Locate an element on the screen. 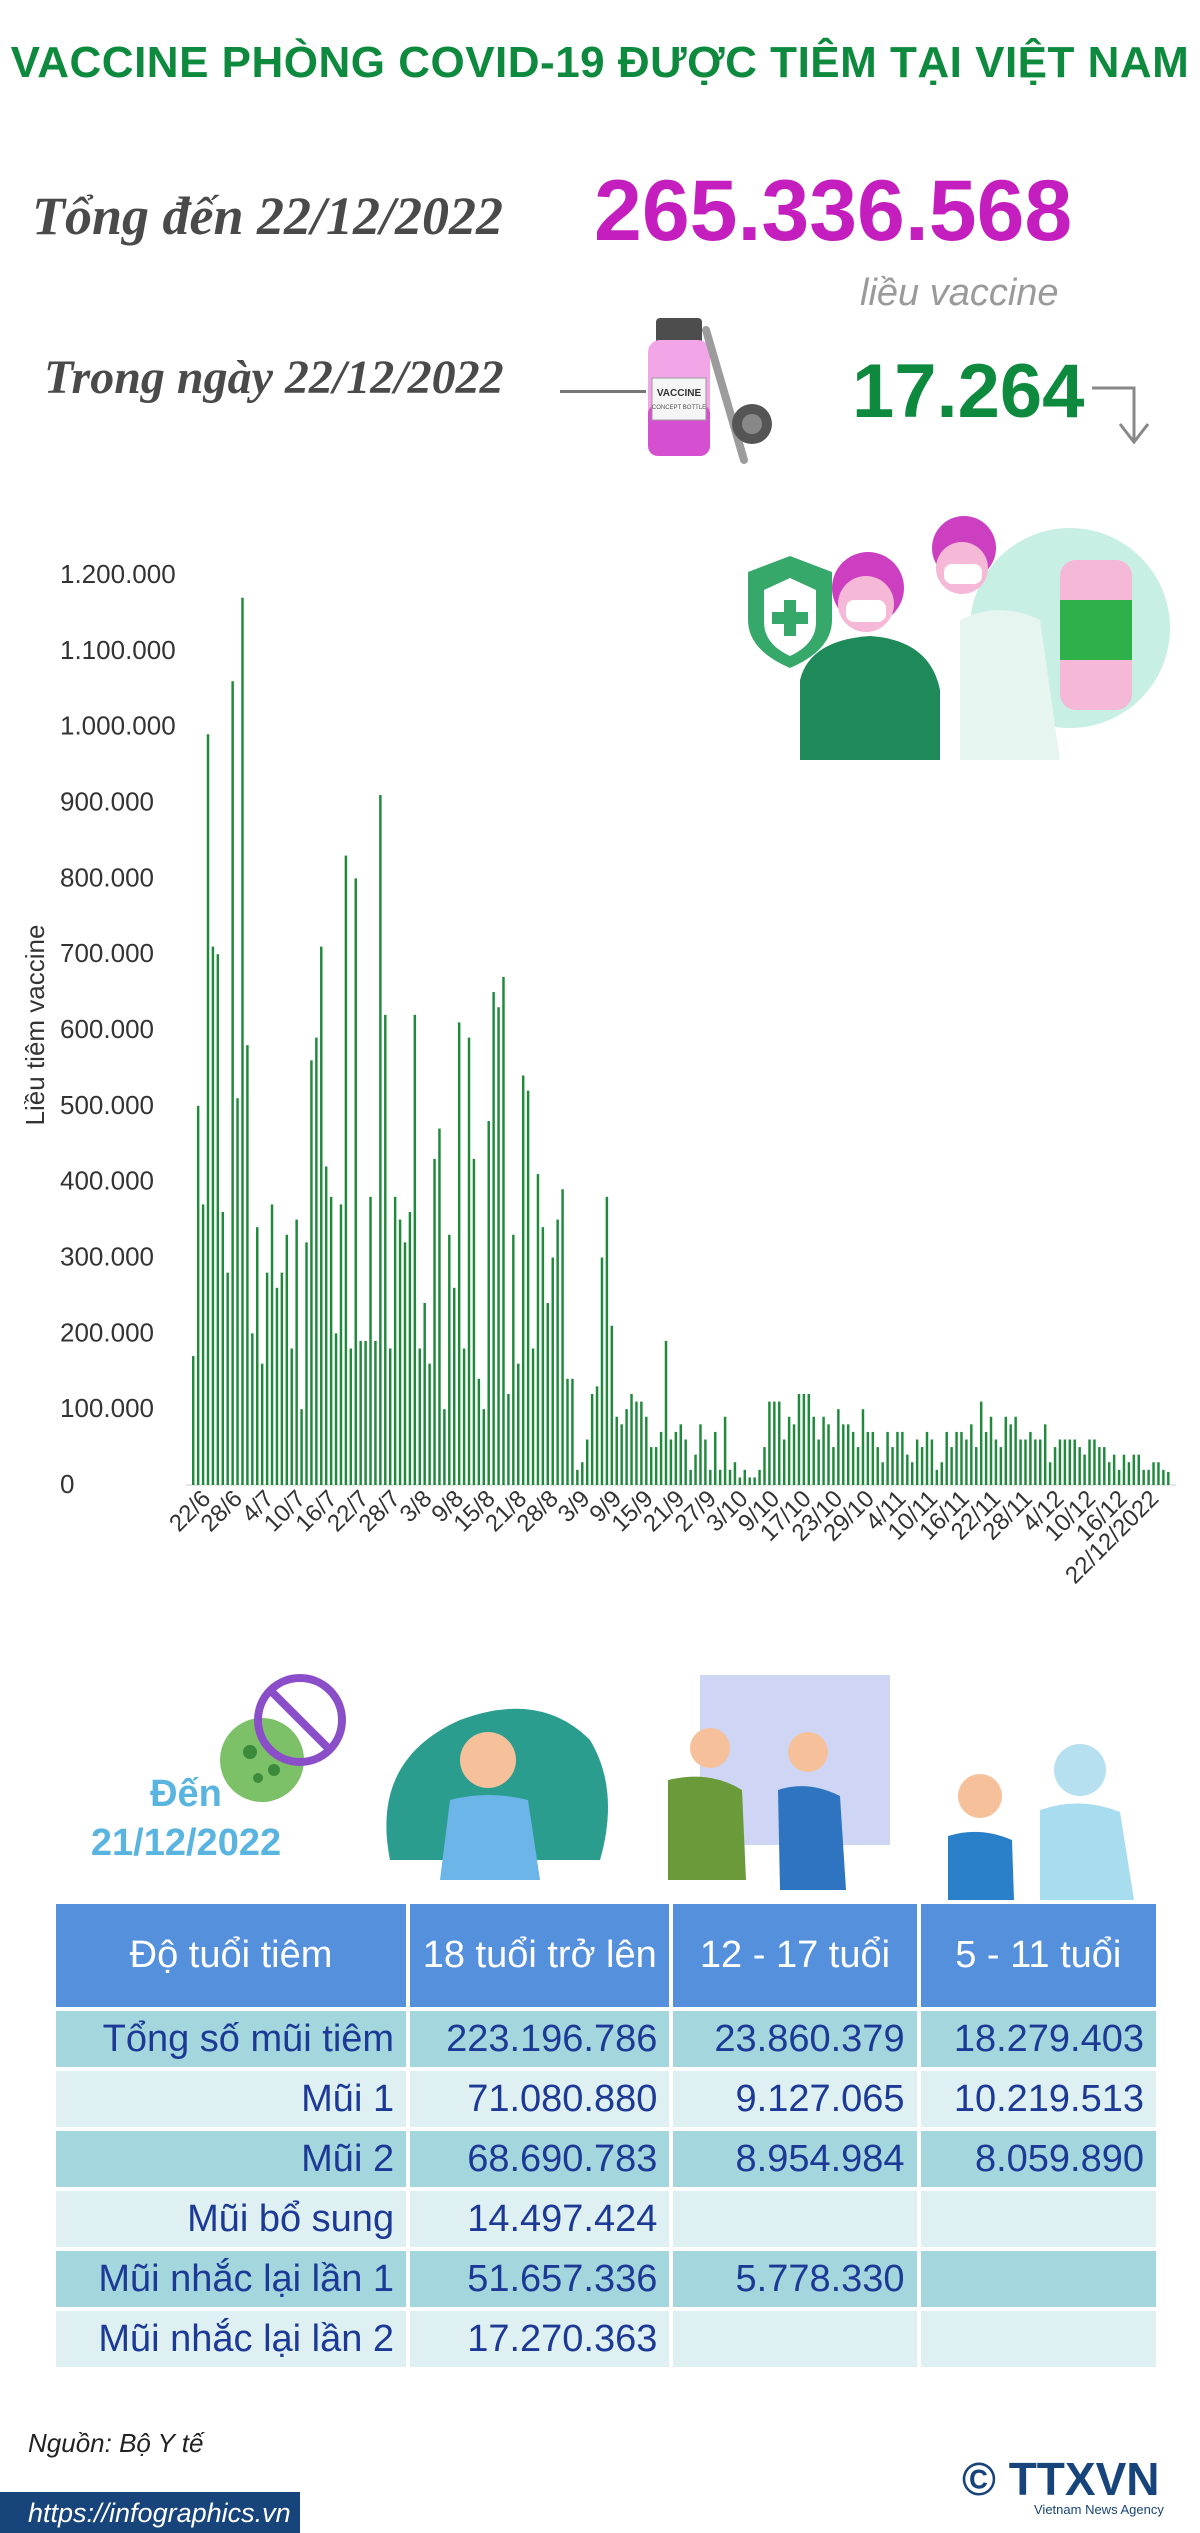 Image resolution: width=1200 pixels, height=2533 pixels. table-row: Mũi 2 68.690.783 8.954.984 8.059.890 is located at coordinates (606, 2159).